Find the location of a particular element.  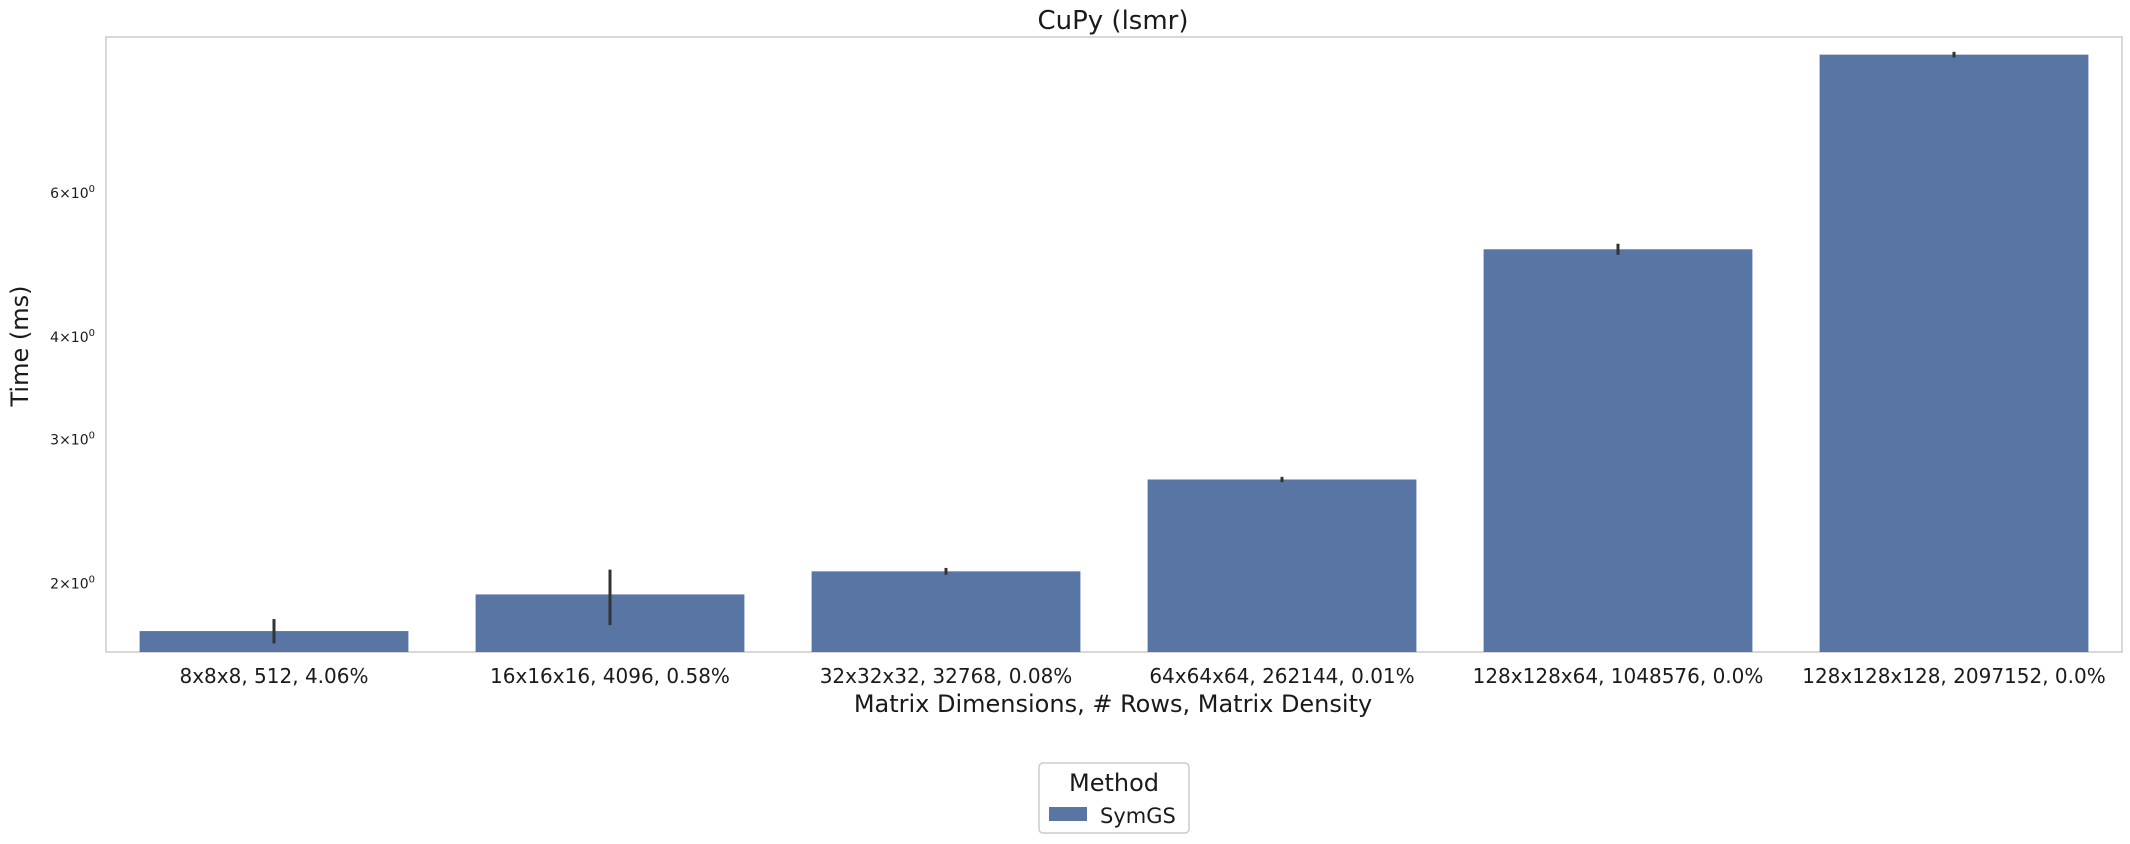

legend-label: SymGS is located at coordinates (1138, 816).